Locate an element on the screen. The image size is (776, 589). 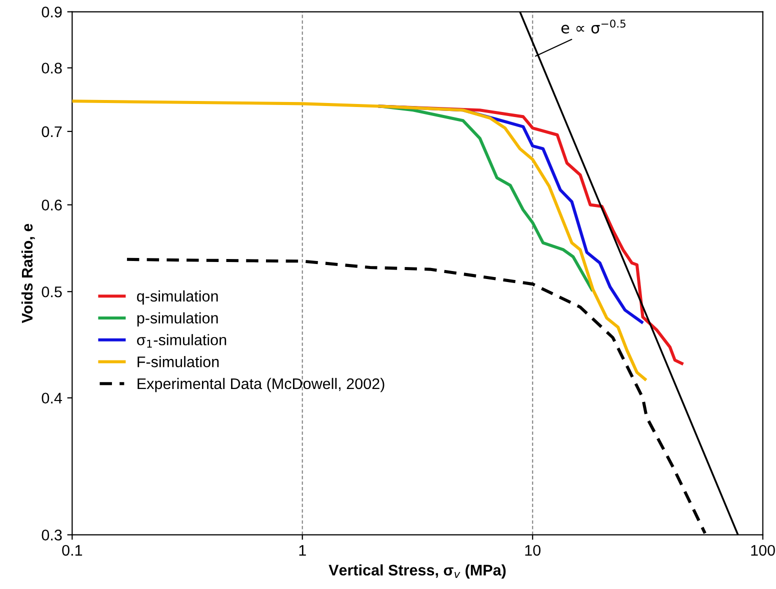
legend-label: σ$_{1}$-simulation is located at coordinates (181, 341).